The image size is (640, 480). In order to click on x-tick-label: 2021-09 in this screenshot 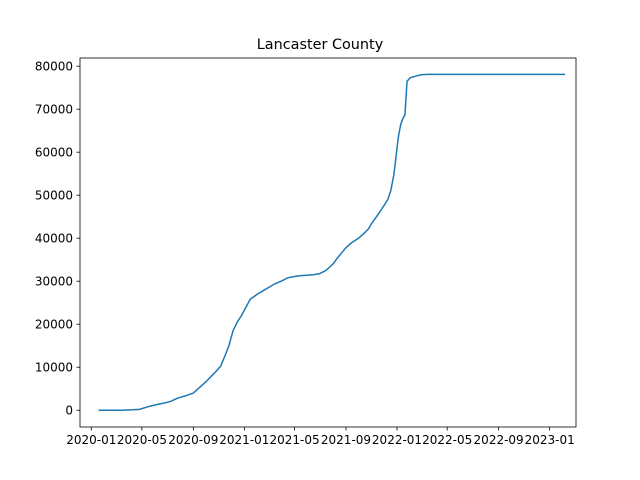, I will do `click(346, 440)`.